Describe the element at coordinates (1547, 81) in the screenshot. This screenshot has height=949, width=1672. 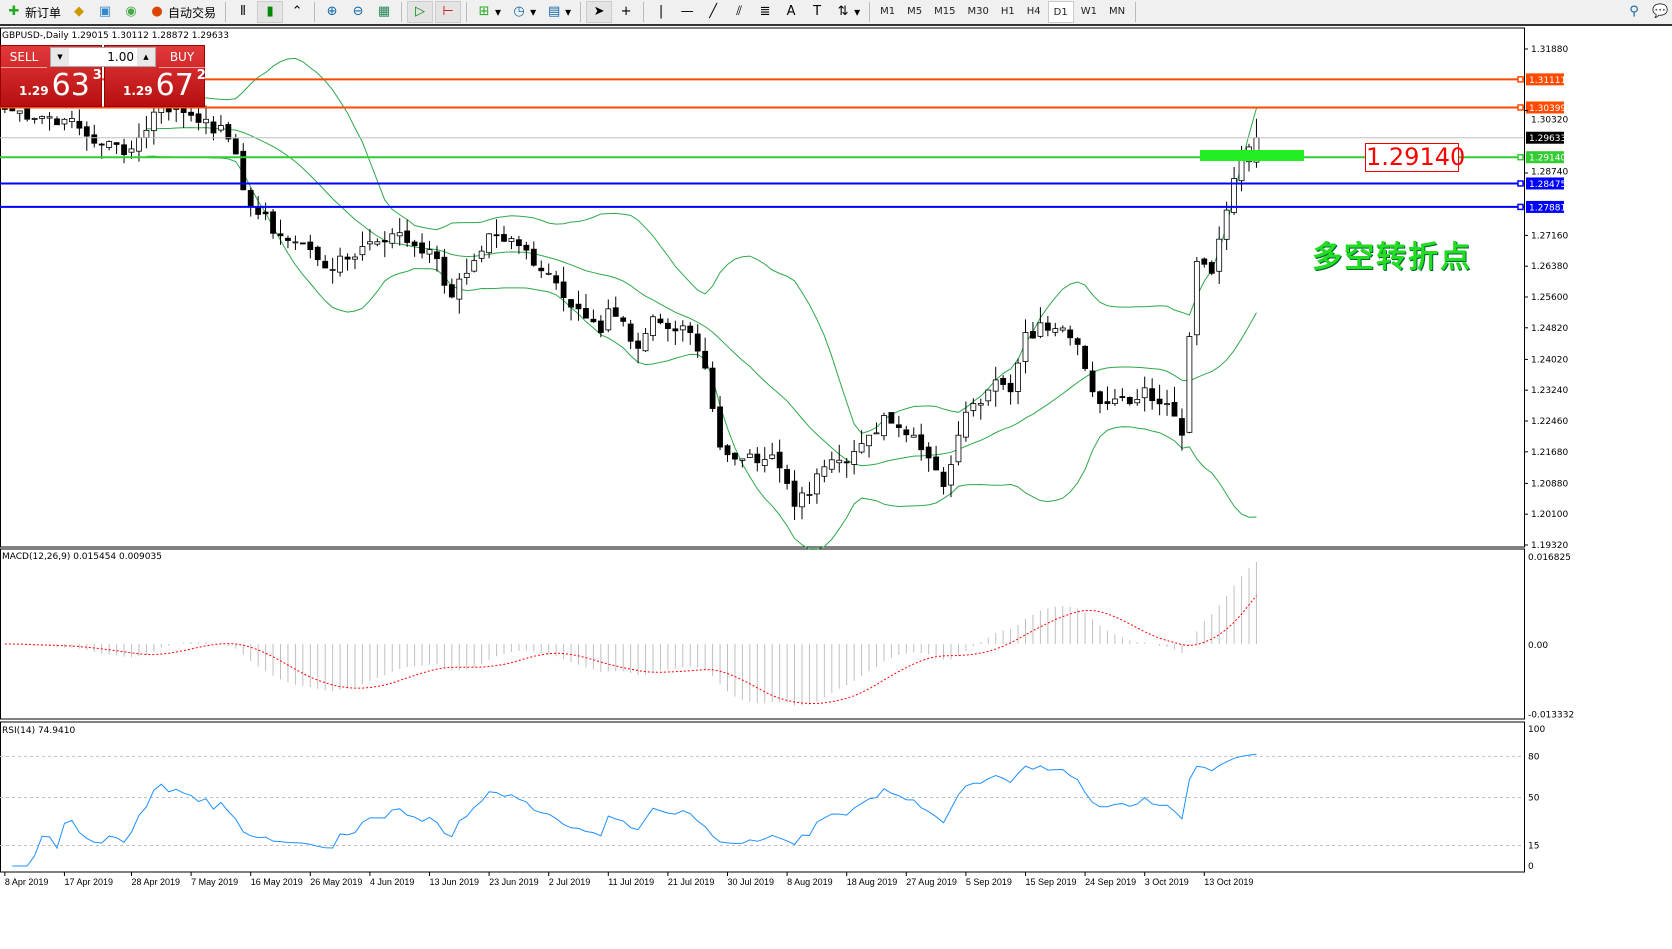
I see `level-price-text: 1.31111` at that location.